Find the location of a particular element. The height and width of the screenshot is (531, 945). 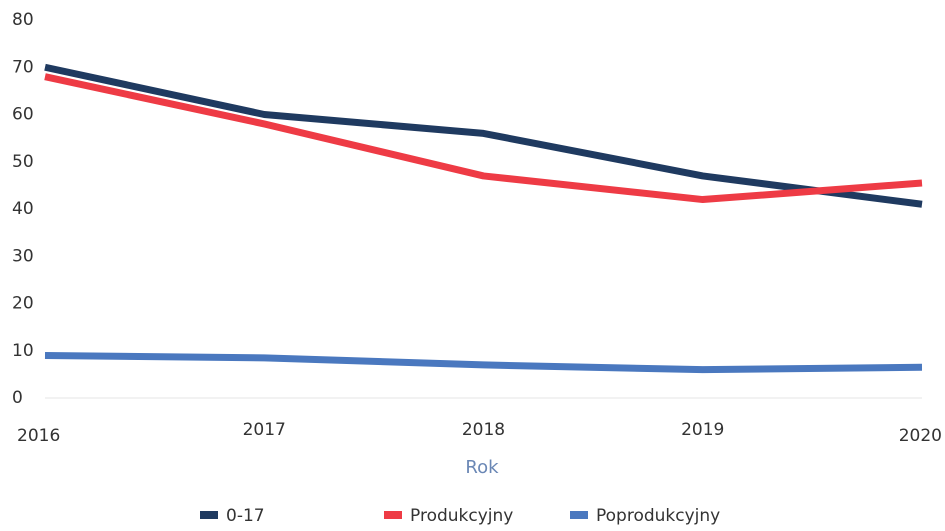

series-line is located at coordinates (483, 362).